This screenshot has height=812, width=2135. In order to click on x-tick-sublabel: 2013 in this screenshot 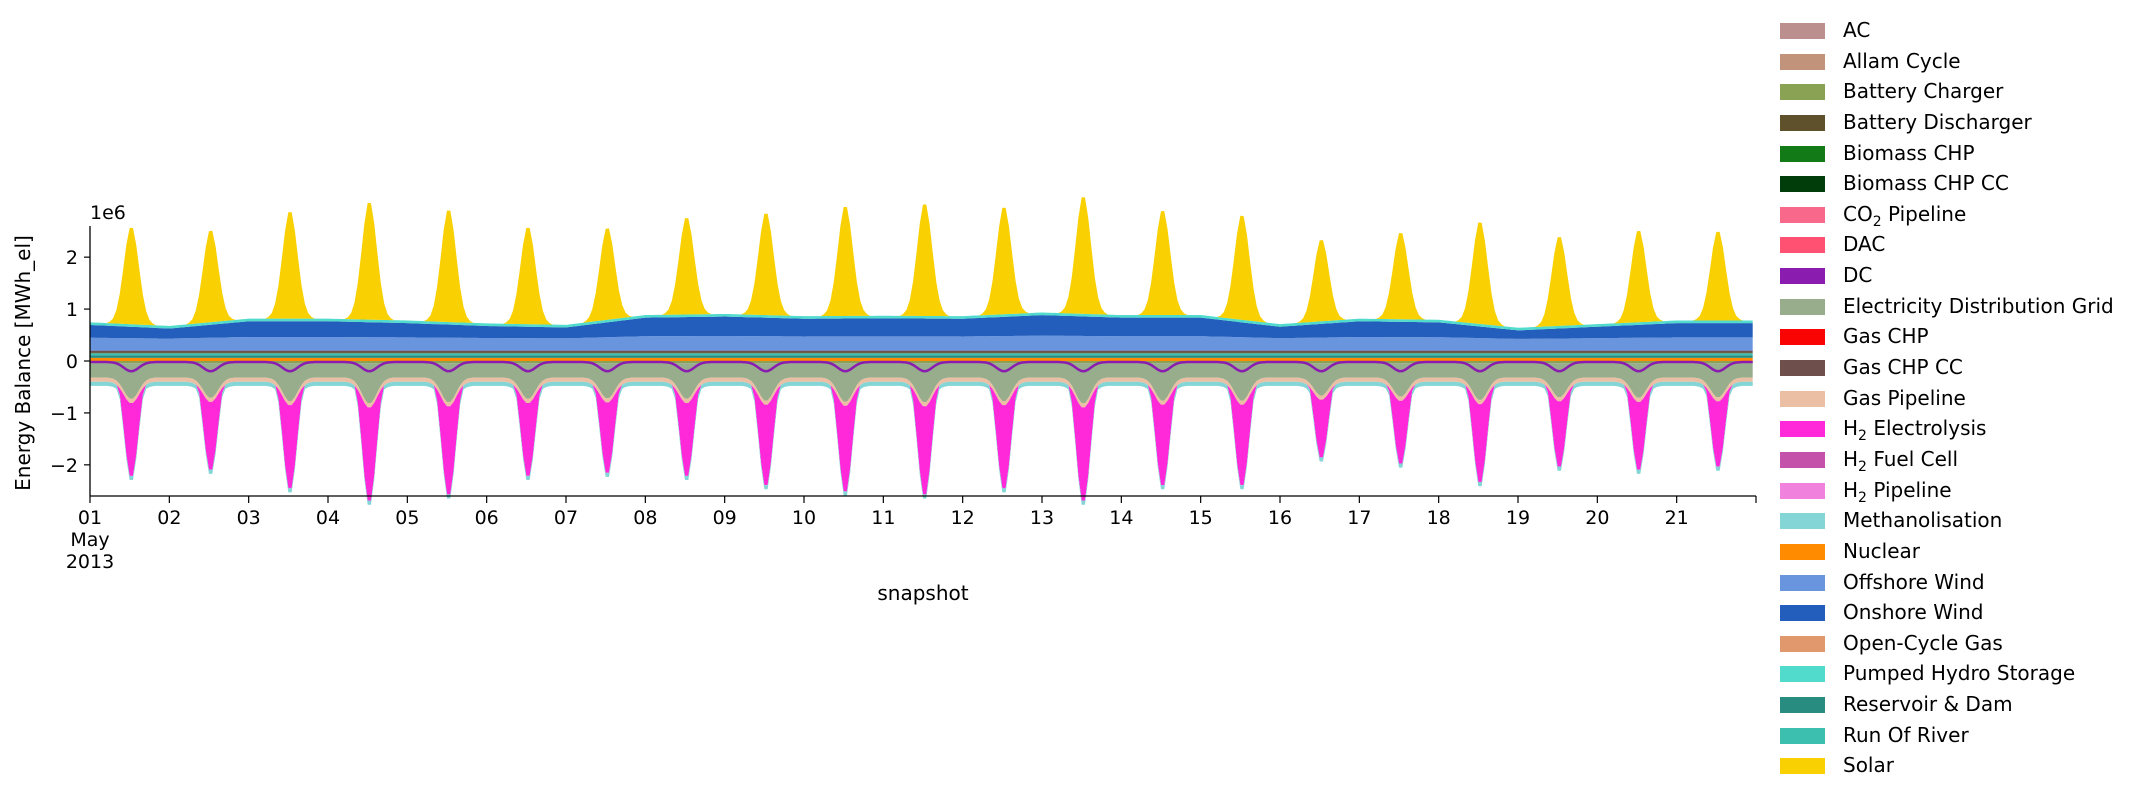, I will do `click(90, 562)`.